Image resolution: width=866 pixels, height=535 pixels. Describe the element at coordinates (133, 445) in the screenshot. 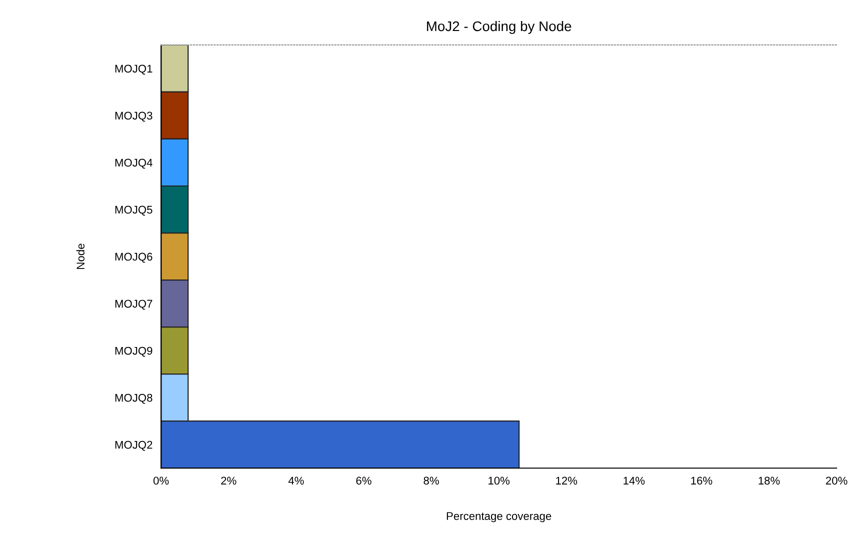

I see `y-tick-label: MOJQ2` at that location.